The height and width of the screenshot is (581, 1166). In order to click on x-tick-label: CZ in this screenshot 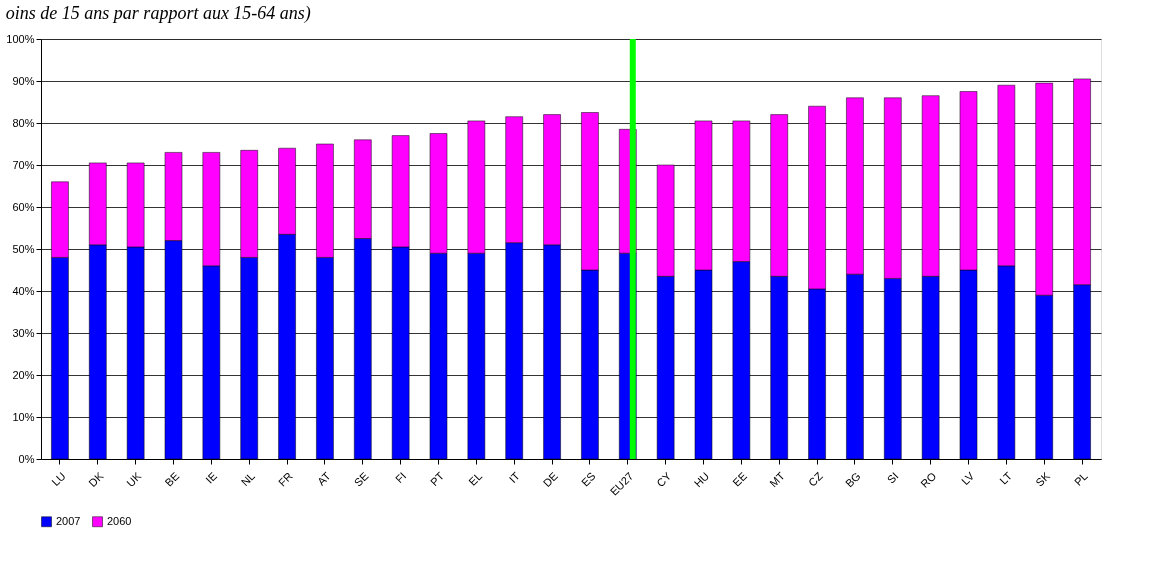, I will do `click(815, 479)`.